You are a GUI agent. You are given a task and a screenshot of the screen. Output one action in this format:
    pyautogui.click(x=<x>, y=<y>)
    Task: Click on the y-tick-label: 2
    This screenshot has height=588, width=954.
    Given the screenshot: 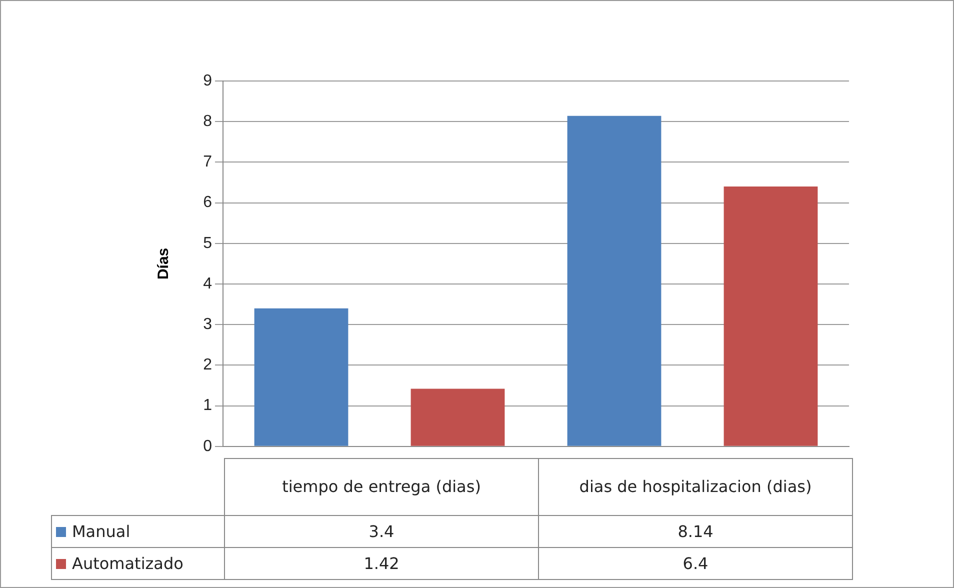 What is the action you would take?
    pyautogui.click(x=207, y=365)
    